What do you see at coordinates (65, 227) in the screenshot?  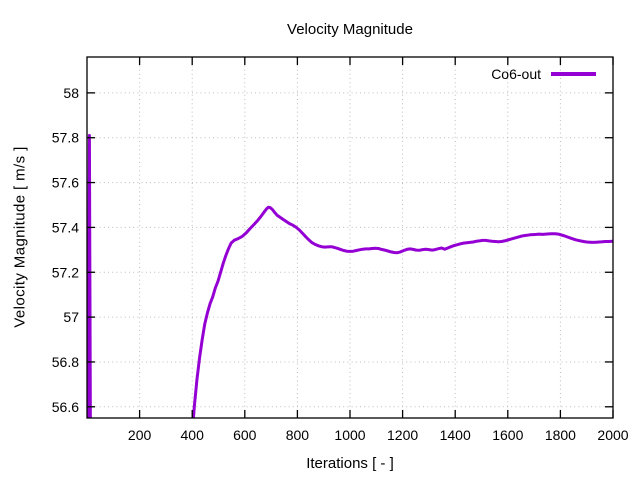 I see `y-tick-label: 57.4` at bounding box center [65, 227].